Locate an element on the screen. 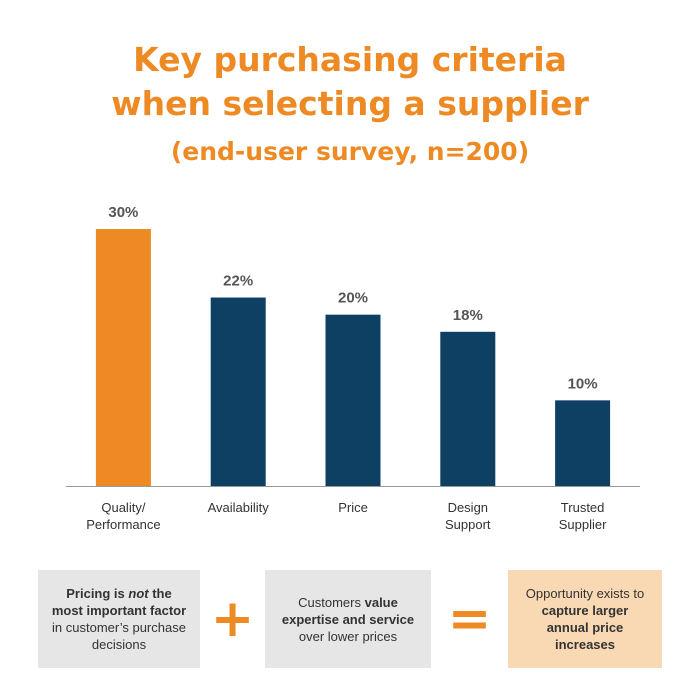 The image size is (700, 700). data-label-0: 30% is located at coordinates (123, 212).